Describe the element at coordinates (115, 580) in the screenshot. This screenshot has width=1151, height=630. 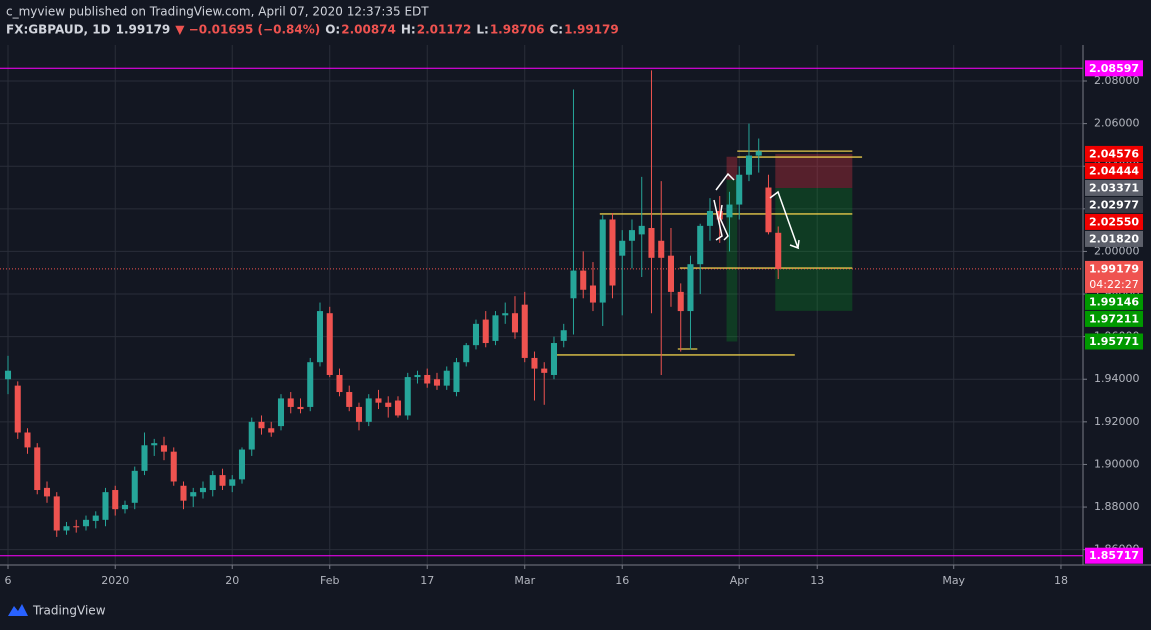
I see `x-tick-label: 2020` at that location.